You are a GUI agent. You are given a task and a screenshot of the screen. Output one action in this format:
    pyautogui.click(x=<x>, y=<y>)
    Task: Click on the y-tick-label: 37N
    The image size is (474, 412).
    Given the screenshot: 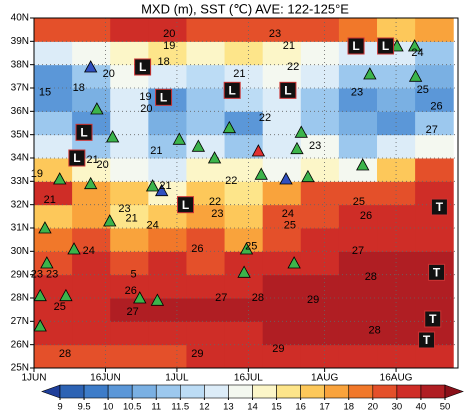 What is the action you would take?
    pyautogui.click(x=20, y=88)
    